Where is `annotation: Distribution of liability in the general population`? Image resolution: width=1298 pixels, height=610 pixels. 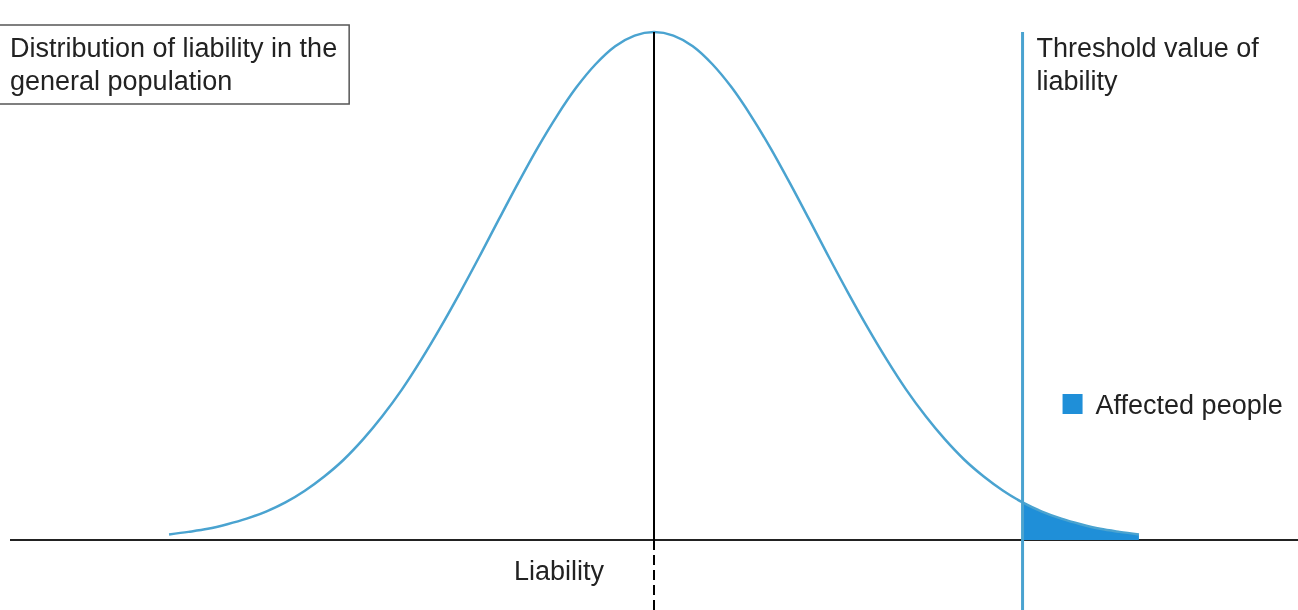
annotation: Distribution of liability in the general population is located at coordinates (174, 64).